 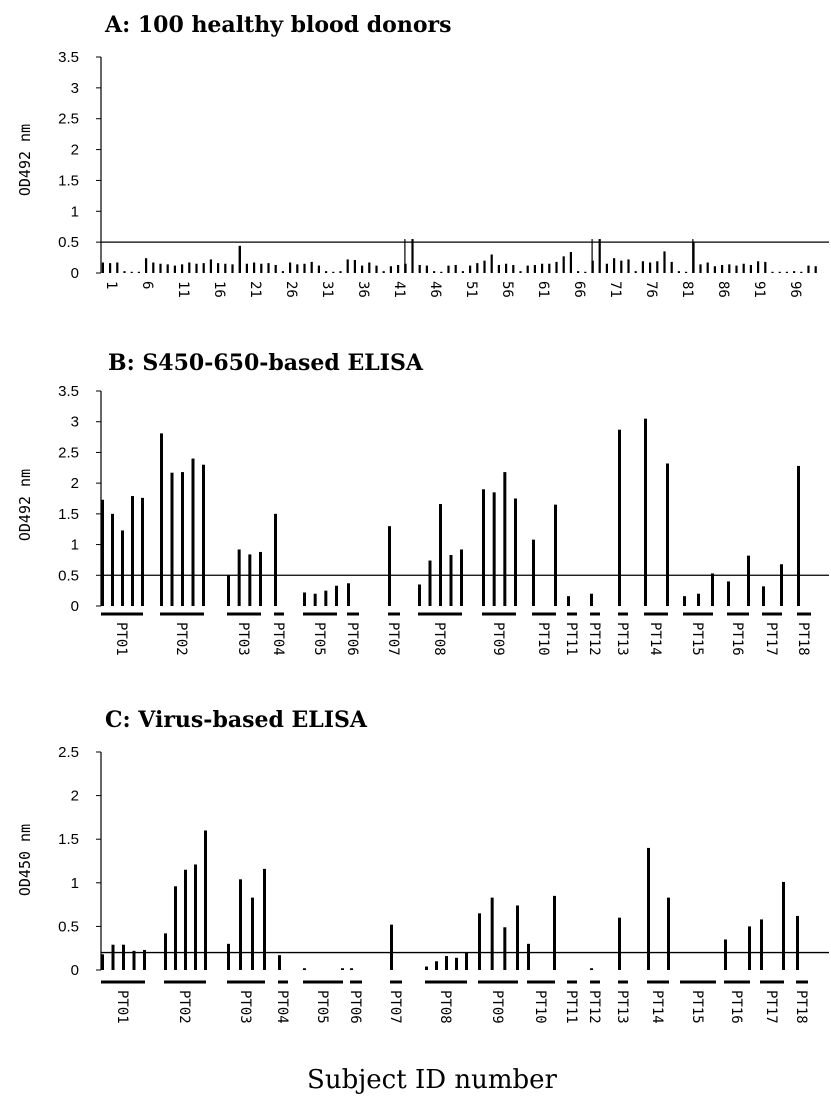 I want to click on x-tick-label: 31, so click(x=327, y=289).